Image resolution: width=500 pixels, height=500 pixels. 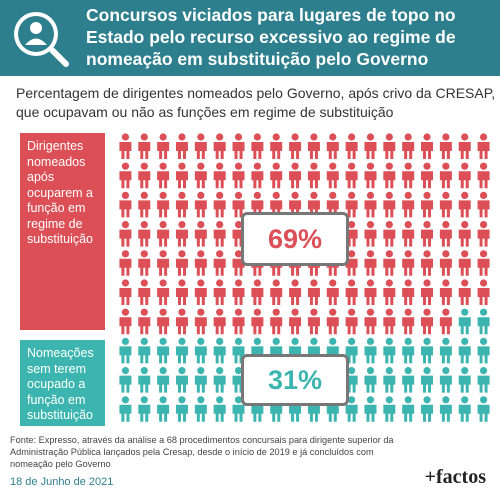 What do you see at coordinates (41, 39) in the screenshot?
I see `header-icon` at bounding box center [41, 39].